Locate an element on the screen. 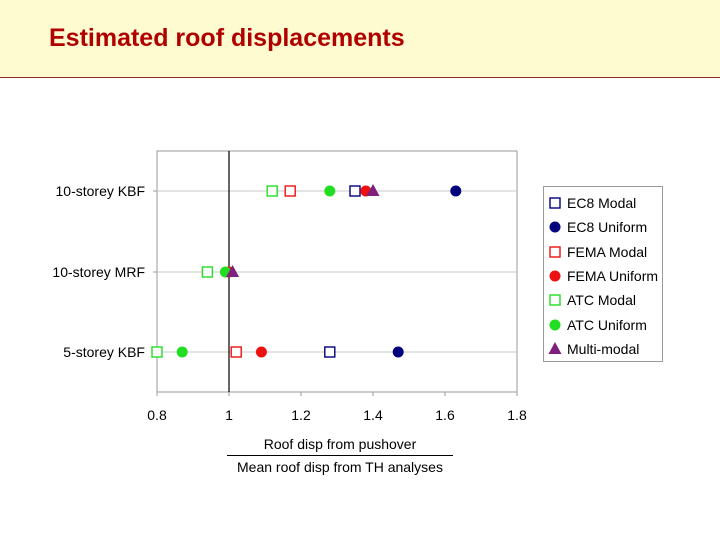 Image resolution: width=720 pixels, height=540 pixels. legend-item-fema-uniform: FEMA Uniform is located at coordinates (603, 276).